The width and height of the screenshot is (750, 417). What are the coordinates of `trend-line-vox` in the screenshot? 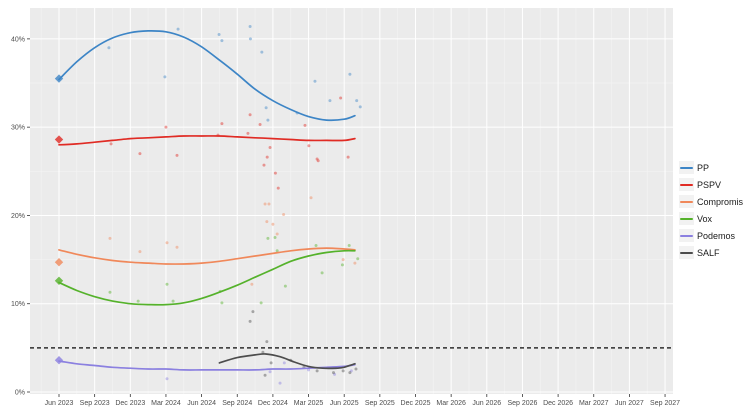 It's located at (207, 277).